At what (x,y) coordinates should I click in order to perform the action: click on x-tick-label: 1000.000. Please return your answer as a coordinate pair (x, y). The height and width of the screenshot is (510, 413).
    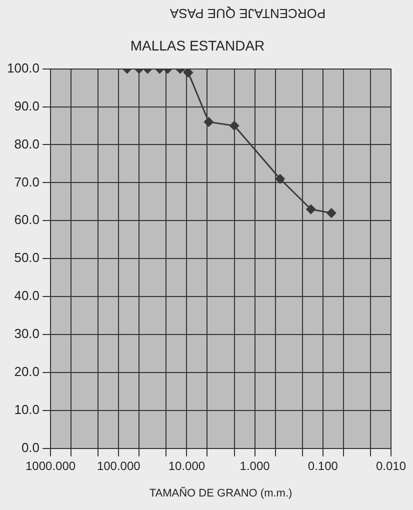
    Looking at the image, I should click on (51, 465).